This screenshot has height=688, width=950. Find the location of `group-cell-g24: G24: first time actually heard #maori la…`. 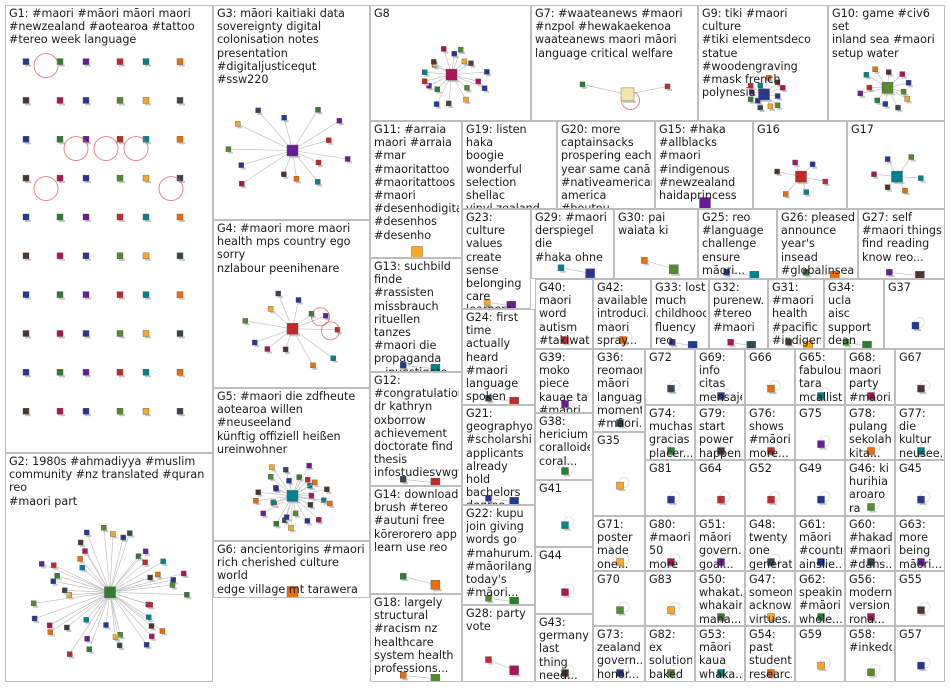

group-cell-g24: G24: first time actually heard #maori la… is located at coordinates (498, 357).